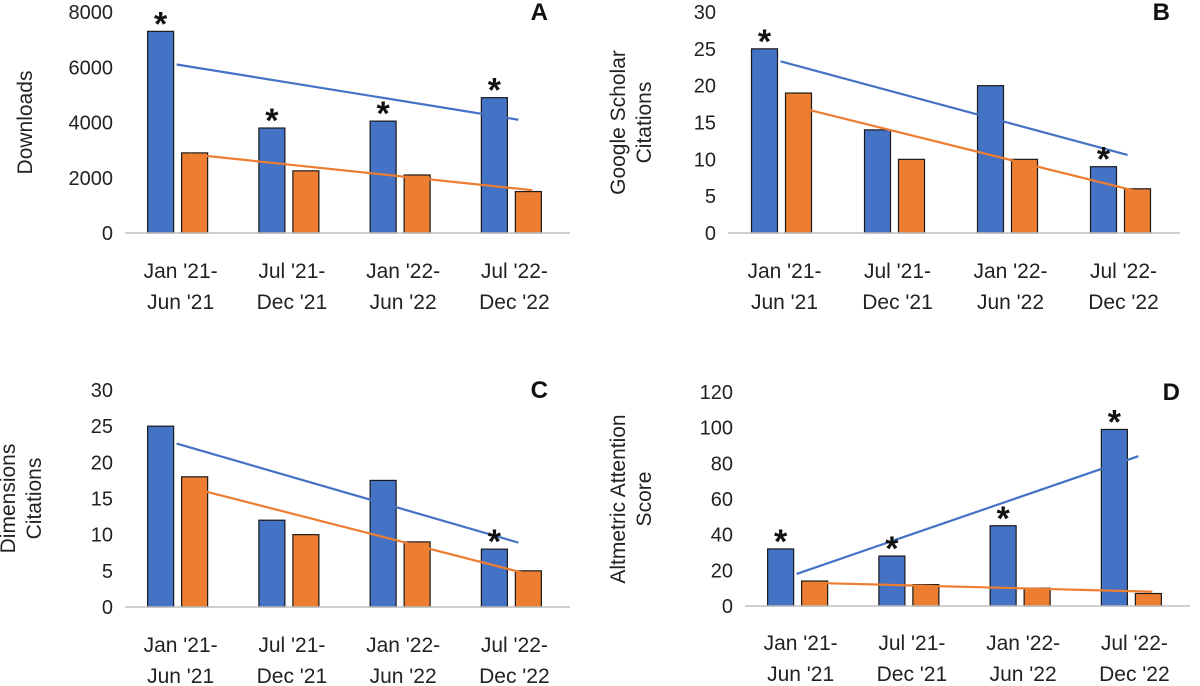 The image size is (1200, 686). What do you see at coordinates (618, 122) in the screenshot?
I see `y-axis-label: Google Scholar` at bounding box center [618, 122].